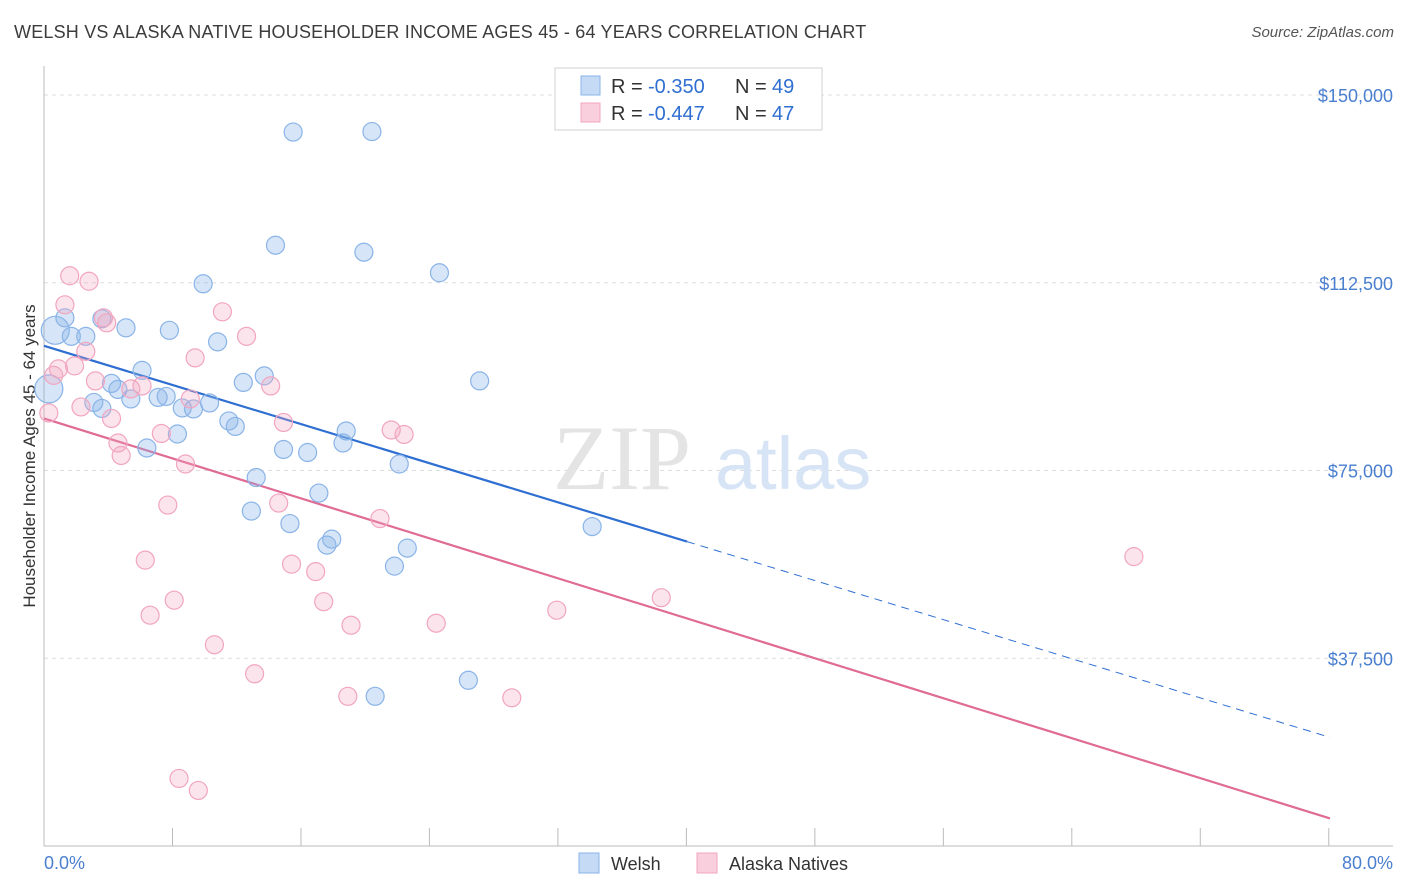  What do you see at coordinates (1355, 96) in the screenshot?
I see `y-tick-label-0: $150,000` at bounding box center [1355, 96].